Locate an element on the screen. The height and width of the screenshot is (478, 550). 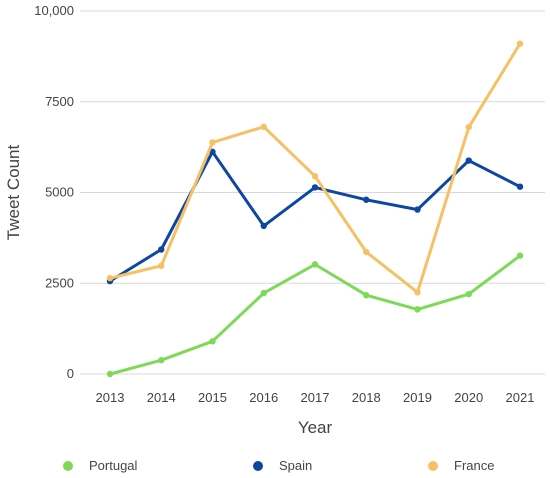
x-tick-label: 2019 is located at coordinates (417, 397).